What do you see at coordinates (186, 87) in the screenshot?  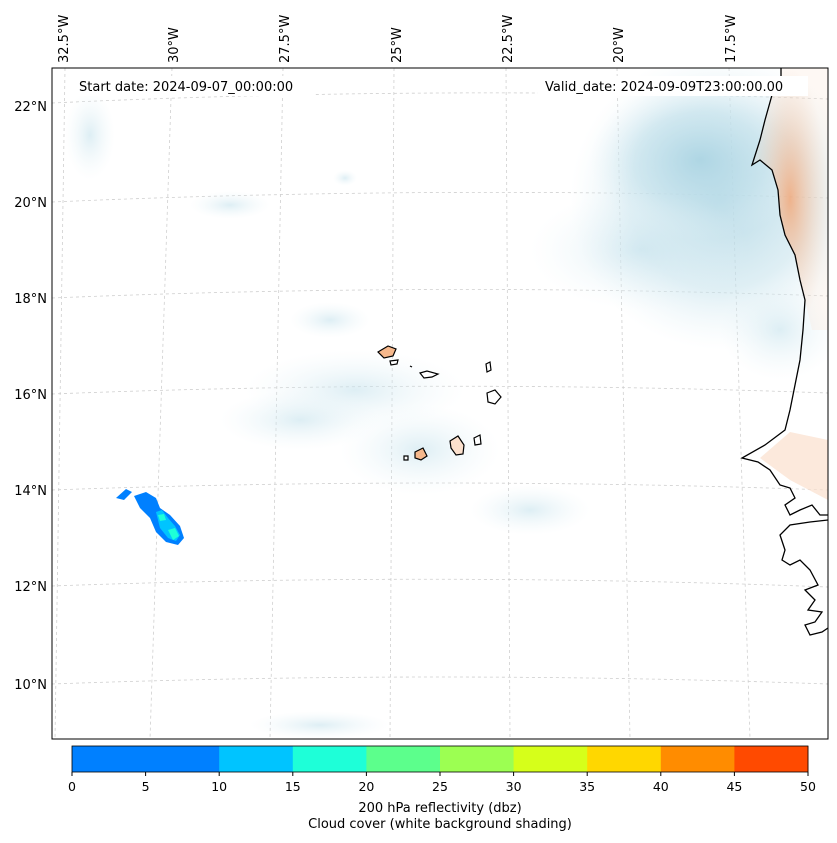 I see `start-date-text: Start date: 2024-09-07_00:00:00` at bounding box center [186, 87].